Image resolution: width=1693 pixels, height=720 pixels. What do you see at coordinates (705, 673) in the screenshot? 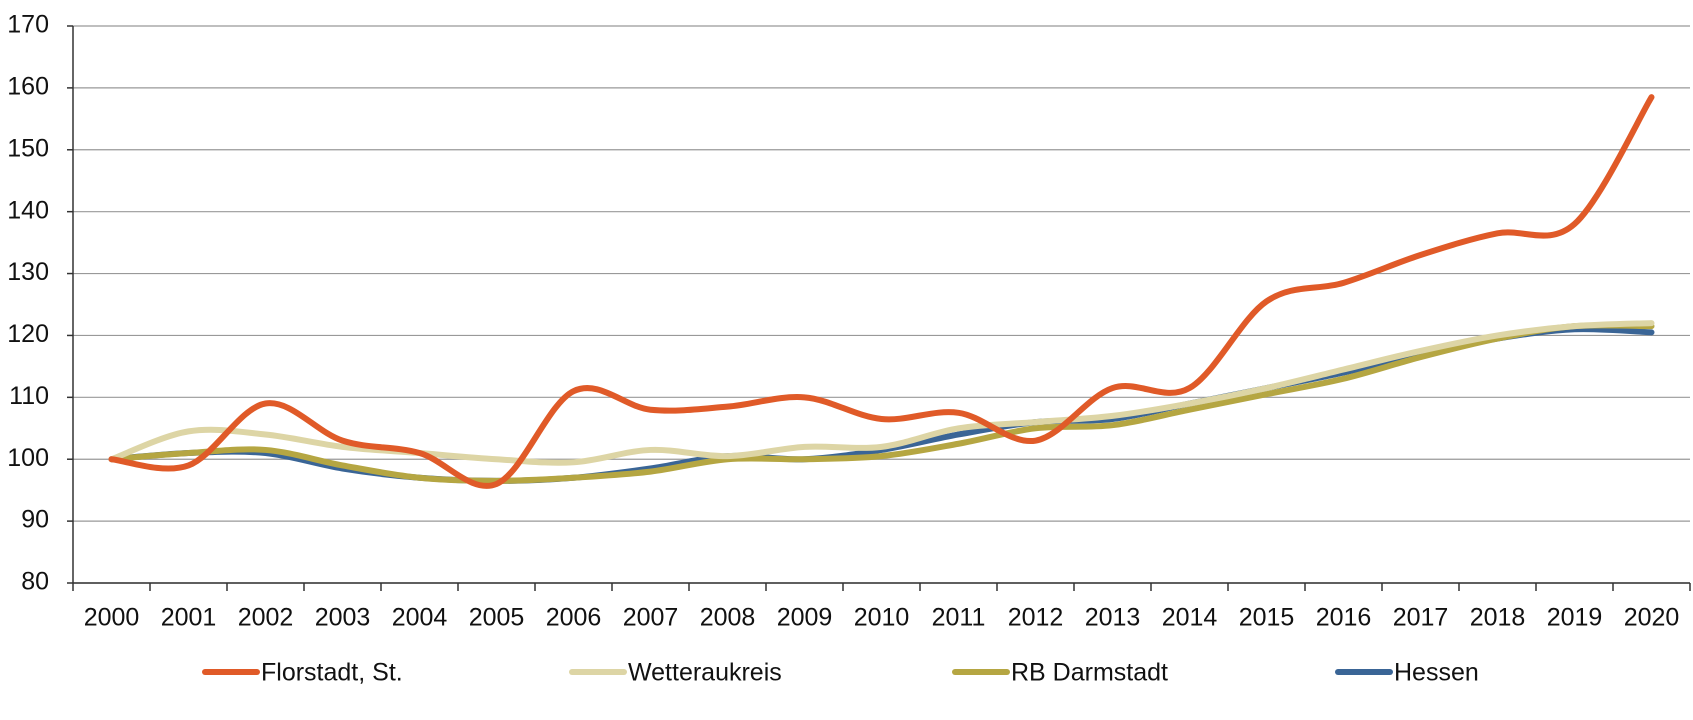
I see `legend-label: Wetteraukreis` at bounding box center [705, 673].